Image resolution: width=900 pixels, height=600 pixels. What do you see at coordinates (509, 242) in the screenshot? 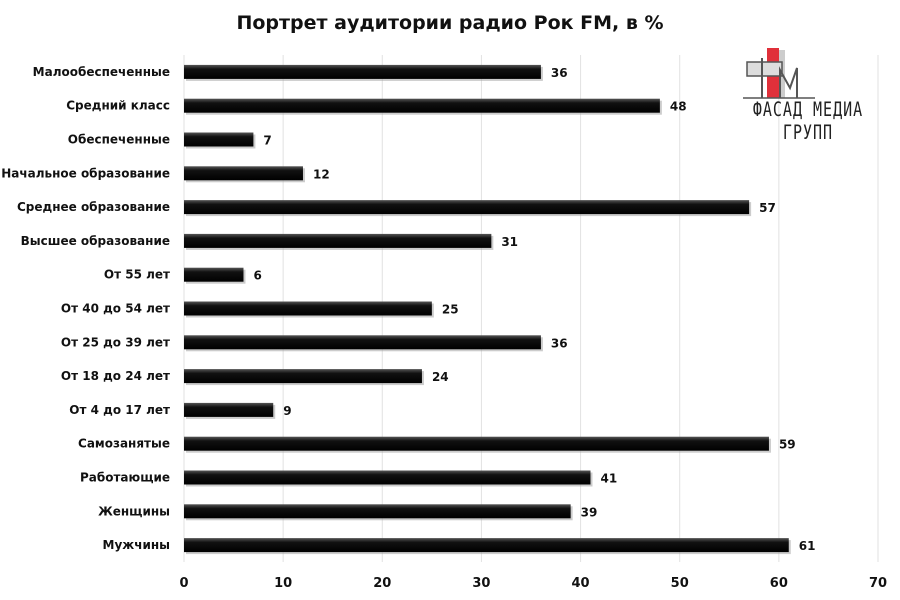
I see `data-label: 31` at bounding box center [509, 242].